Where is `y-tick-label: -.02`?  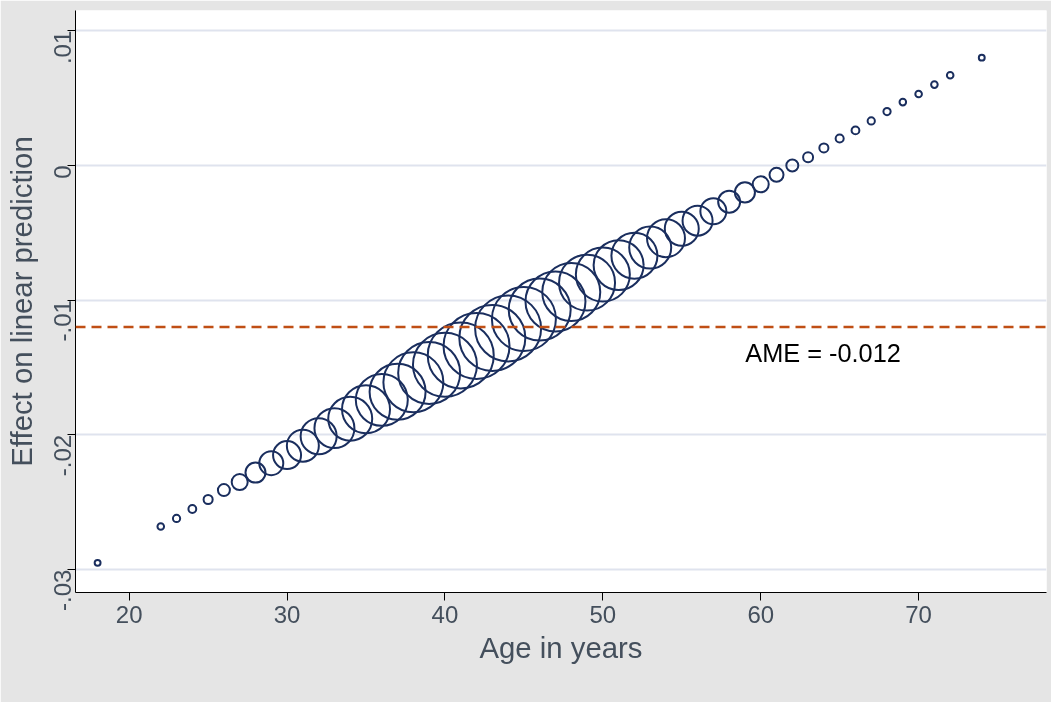
y-tick-label: -.02 is located at coordinates (62, 455).